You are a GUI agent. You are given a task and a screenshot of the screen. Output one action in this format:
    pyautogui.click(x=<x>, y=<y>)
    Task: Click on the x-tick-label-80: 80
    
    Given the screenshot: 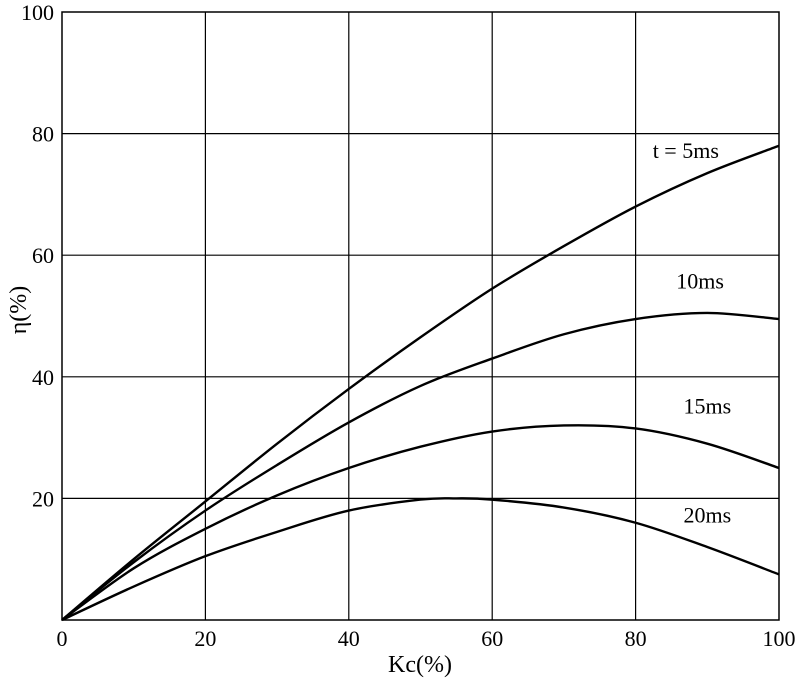 What is the action you would take?
    pyautogui.click(x=636, y=638)
    